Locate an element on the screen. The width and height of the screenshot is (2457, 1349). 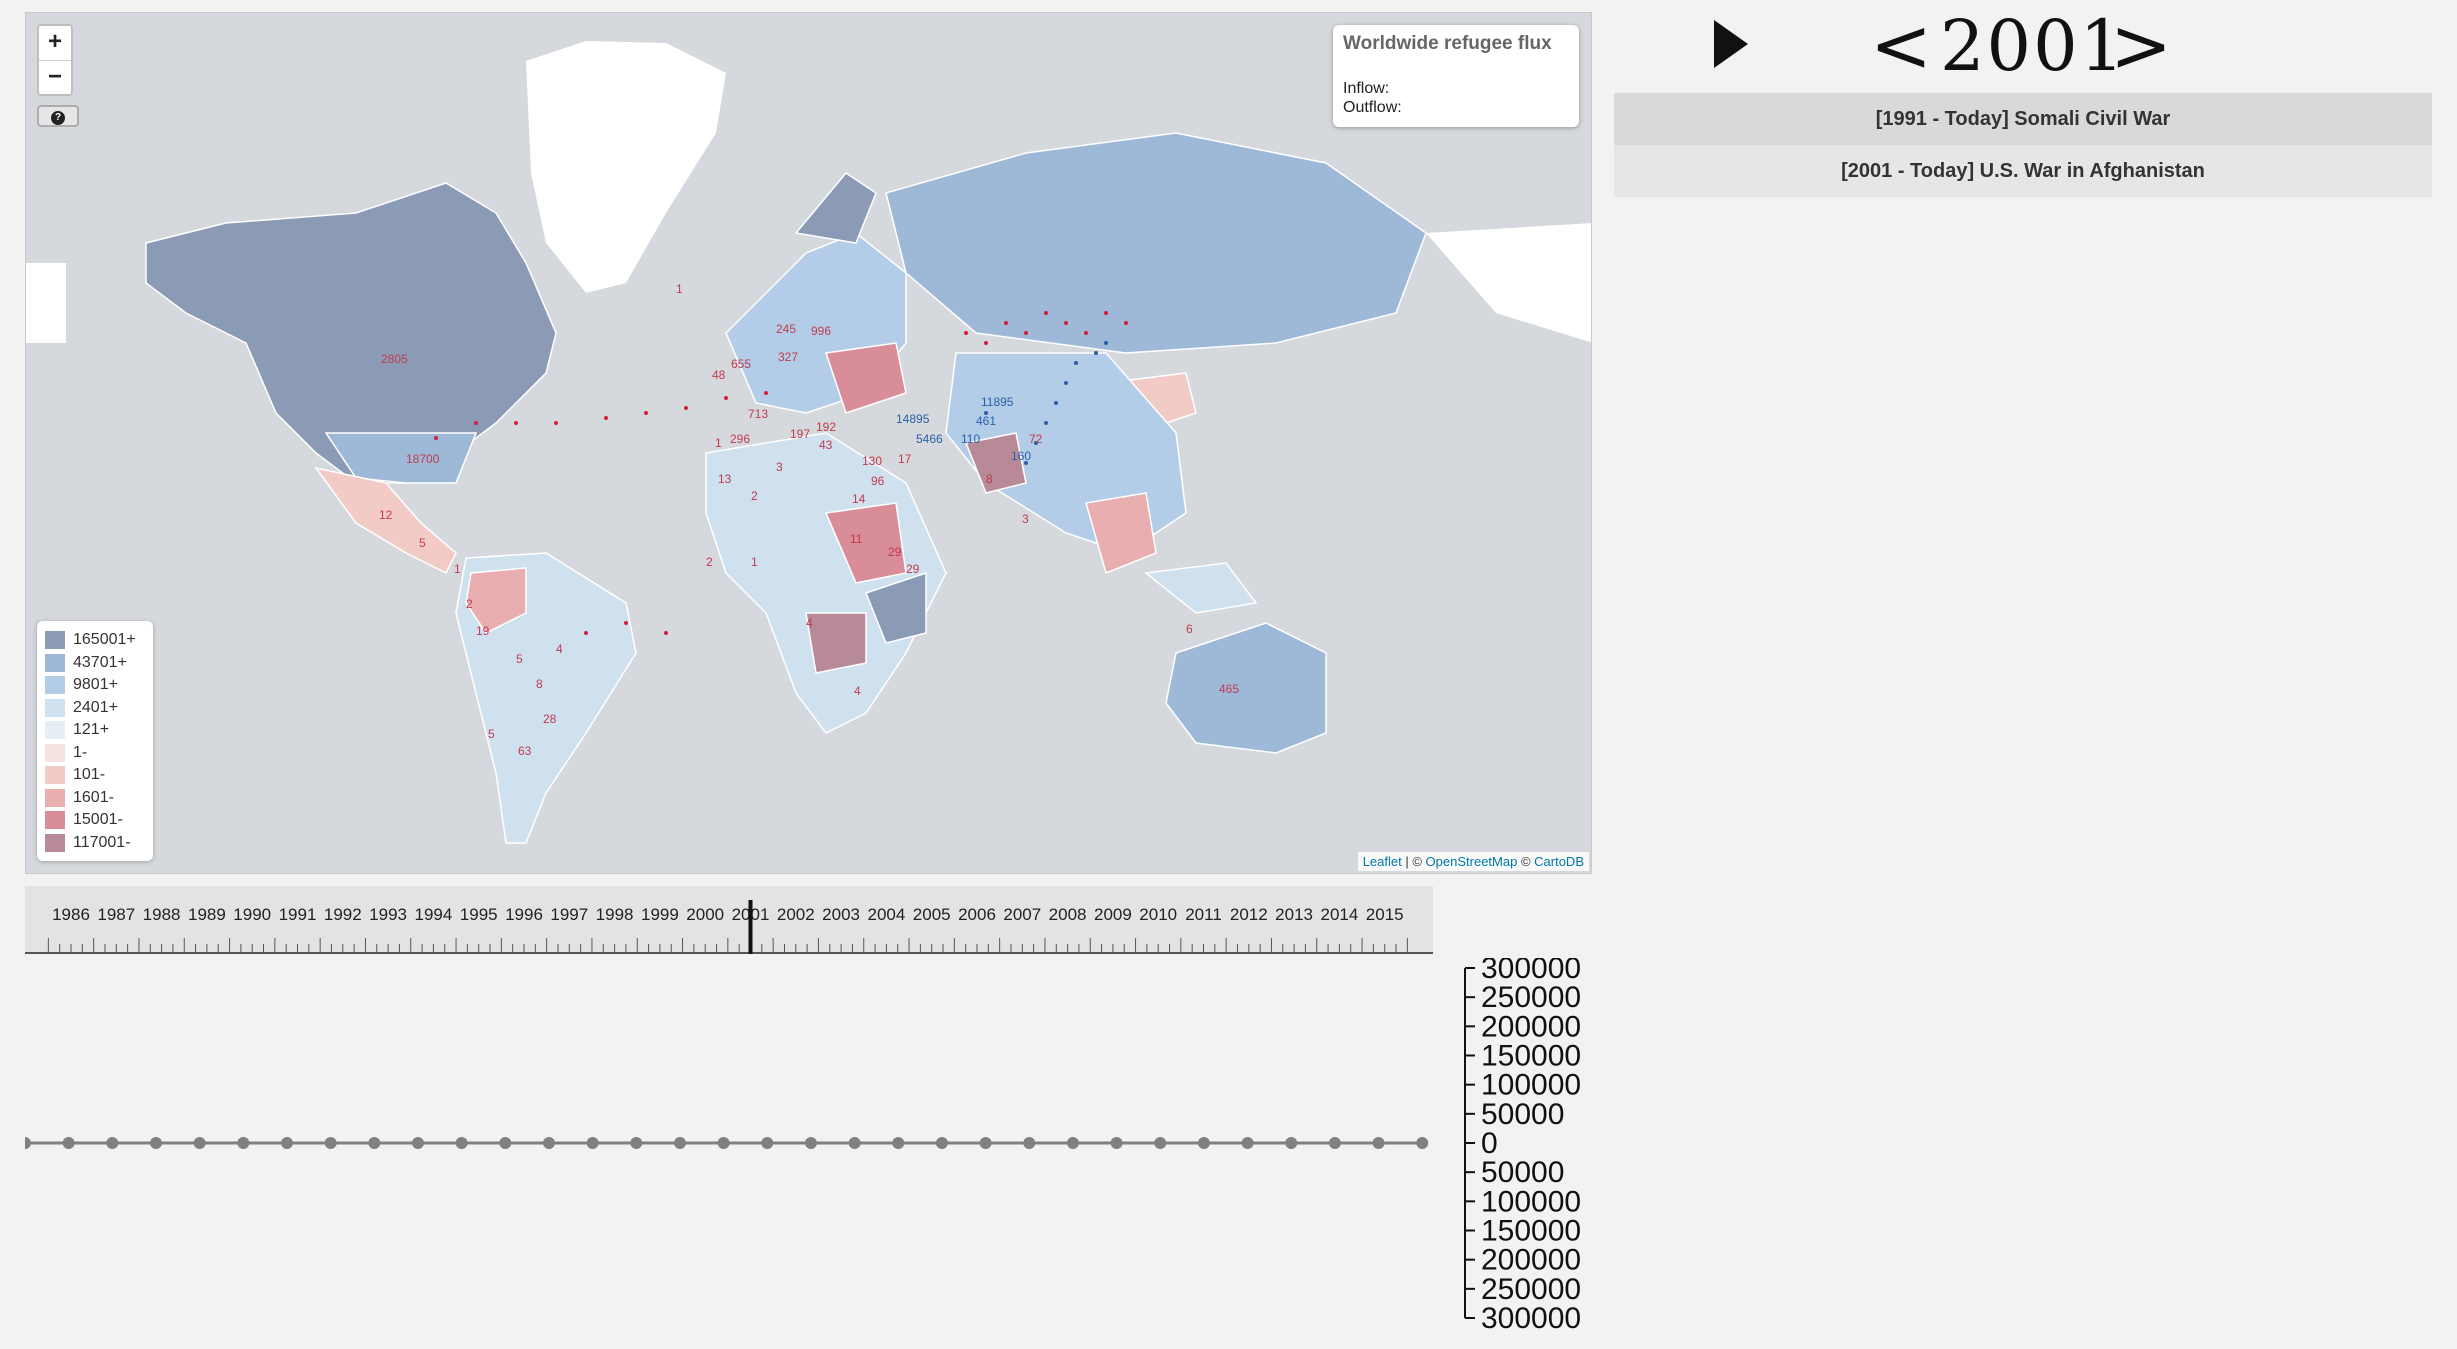
previous-year-button: < is located at coordinates (1901, 46).